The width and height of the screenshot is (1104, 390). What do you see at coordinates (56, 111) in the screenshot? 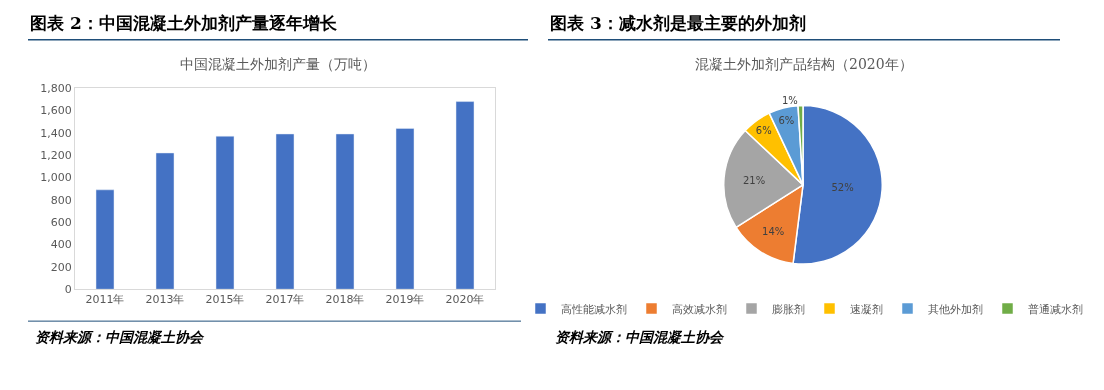
I see `y-tick-label: 1,600` at bounding box center [56, 111].